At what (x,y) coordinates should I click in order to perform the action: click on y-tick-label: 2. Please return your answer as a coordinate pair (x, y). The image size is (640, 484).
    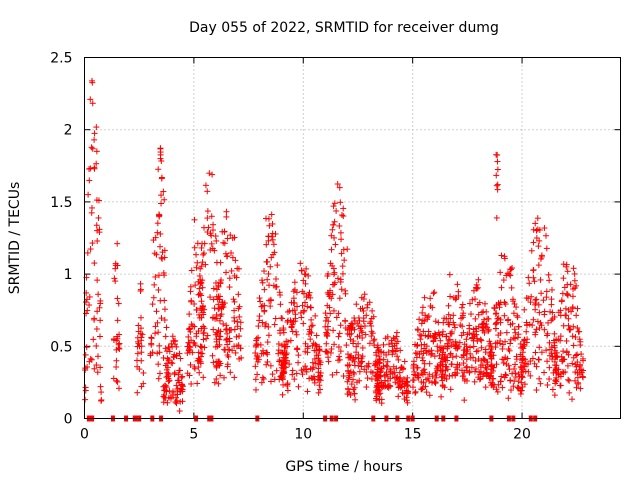
    Looking at the image, I should click on (68, 131).